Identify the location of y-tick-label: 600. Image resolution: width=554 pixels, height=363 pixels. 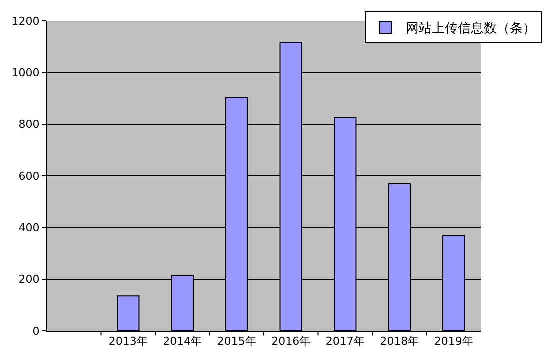
(29, 176).